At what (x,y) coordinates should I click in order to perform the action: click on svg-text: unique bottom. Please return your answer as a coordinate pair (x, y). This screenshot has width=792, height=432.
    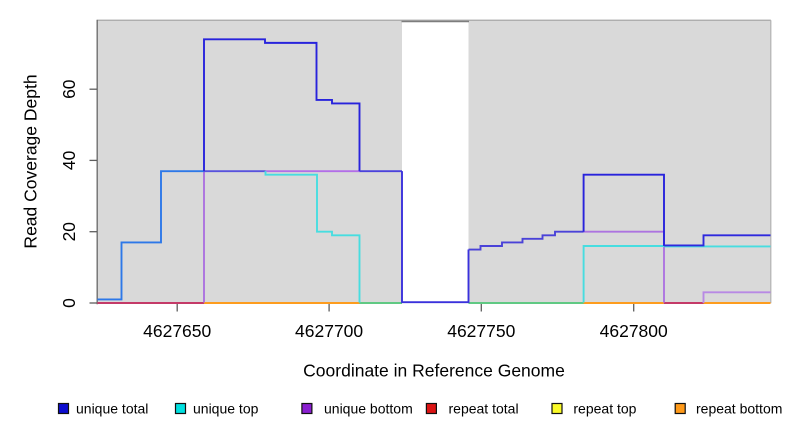
    Looking at the image, I should click on (368, 409).